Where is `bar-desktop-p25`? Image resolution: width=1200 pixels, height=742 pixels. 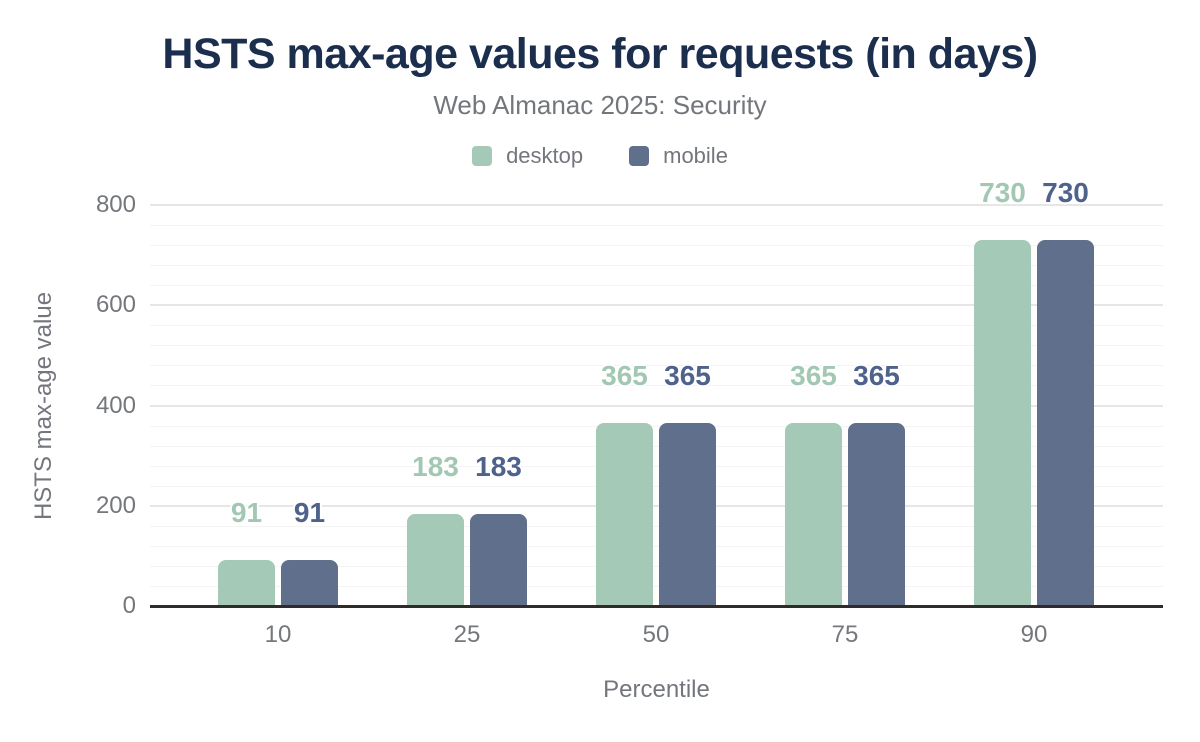 bar-desktop-p25 is located at coordinates (435, 560).